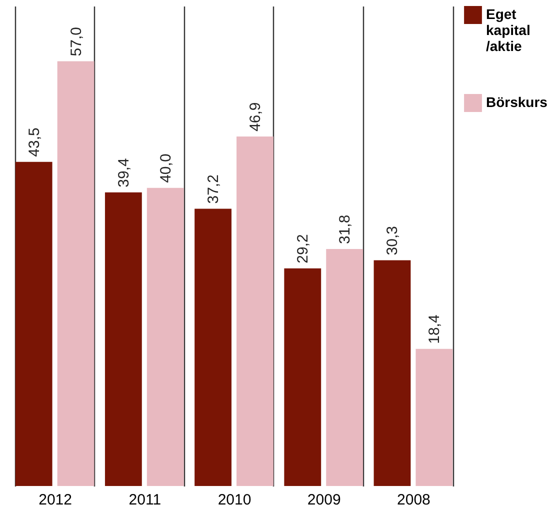 The height and width of the screenshot is (524, 552). Describe the element at coordinates (55, 500) in the screenshot. I see `x-tick-label: 2012` at that location.